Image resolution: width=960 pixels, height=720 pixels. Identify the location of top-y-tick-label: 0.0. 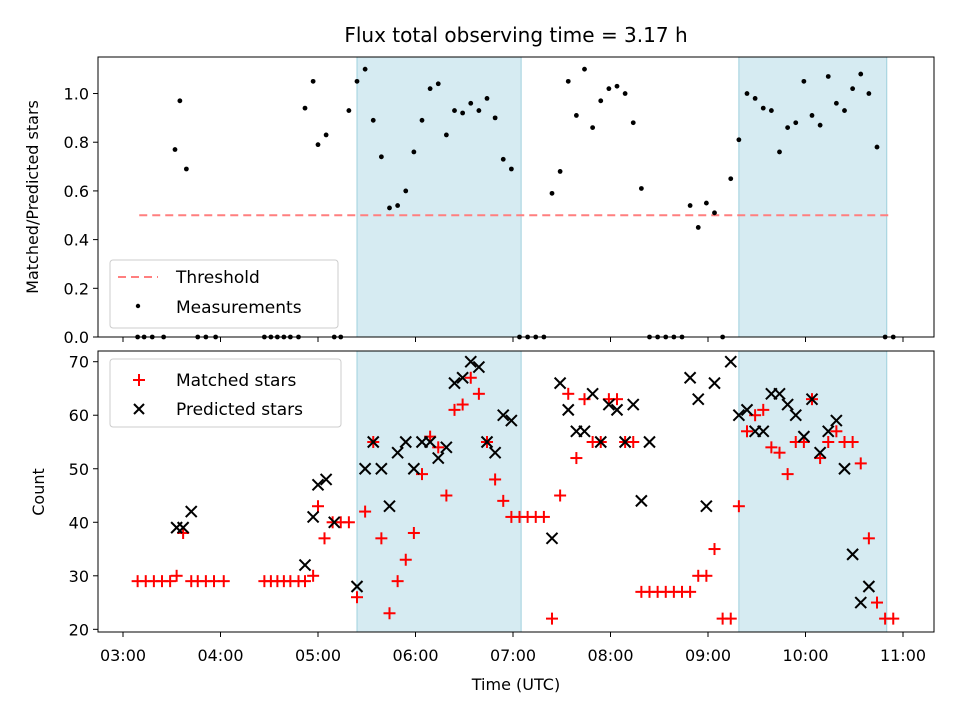
(76, 337).